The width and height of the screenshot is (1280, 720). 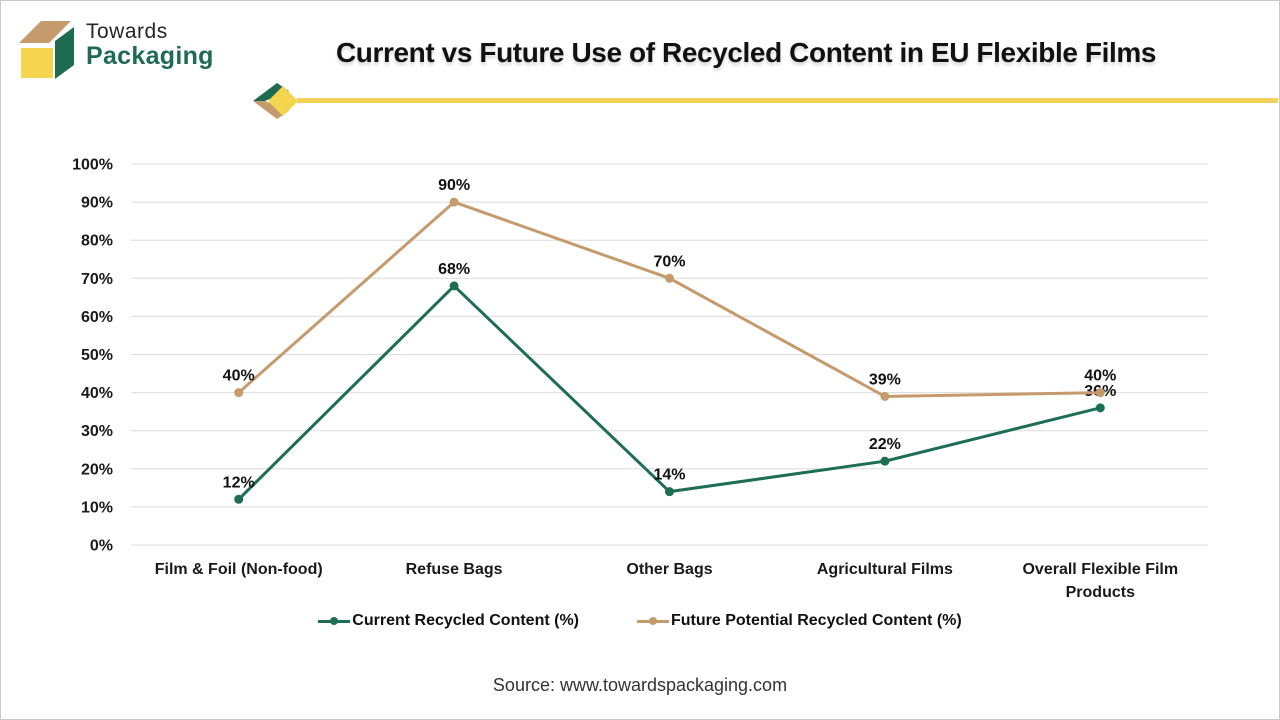 What do you see at coordinates (97, 241) in the screenshot?
I see `y-tick-label: 80%` at bounding box center [97, 241].